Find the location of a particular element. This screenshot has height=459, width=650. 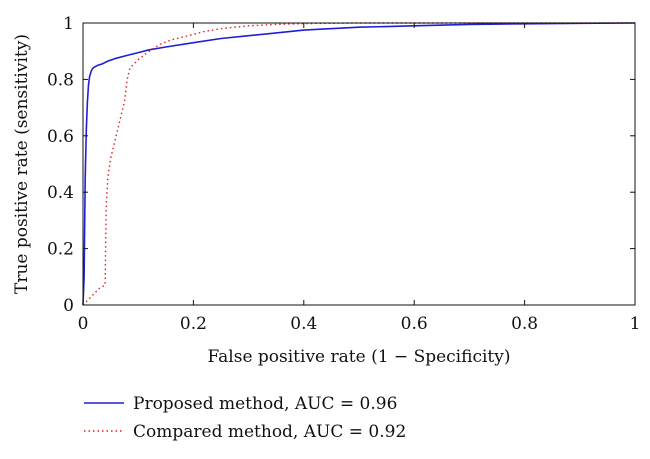

x-tick-label: 0.2 is located at coordinates (193, 324).